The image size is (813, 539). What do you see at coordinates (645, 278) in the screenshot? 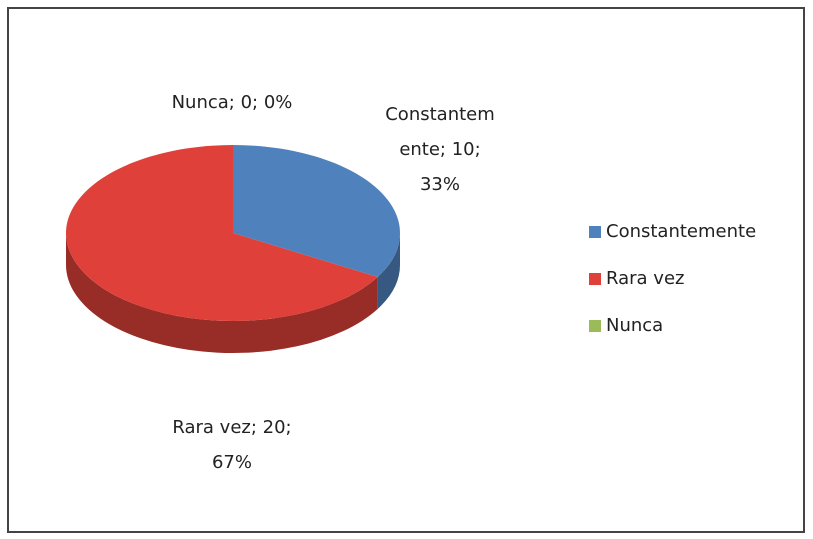
I see `legend-label: Rara vez` at bounding box center [645, 278].